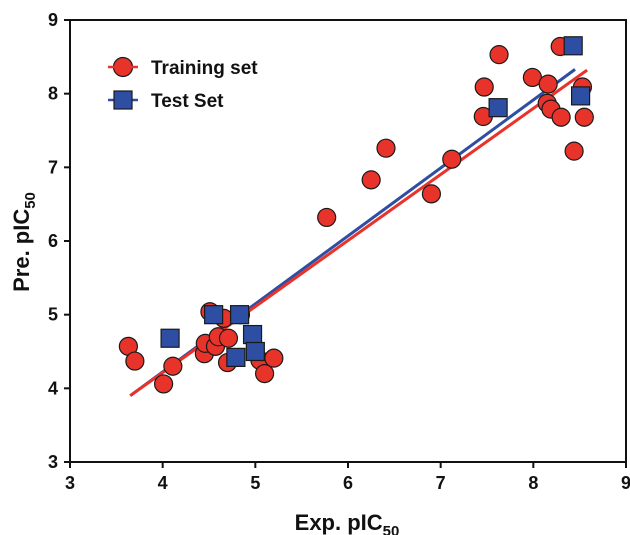 The image size is (630, 535). Describe the element at coordinates (255, 483) in the screenshot. I see `x-tick-label: 5` at that location.